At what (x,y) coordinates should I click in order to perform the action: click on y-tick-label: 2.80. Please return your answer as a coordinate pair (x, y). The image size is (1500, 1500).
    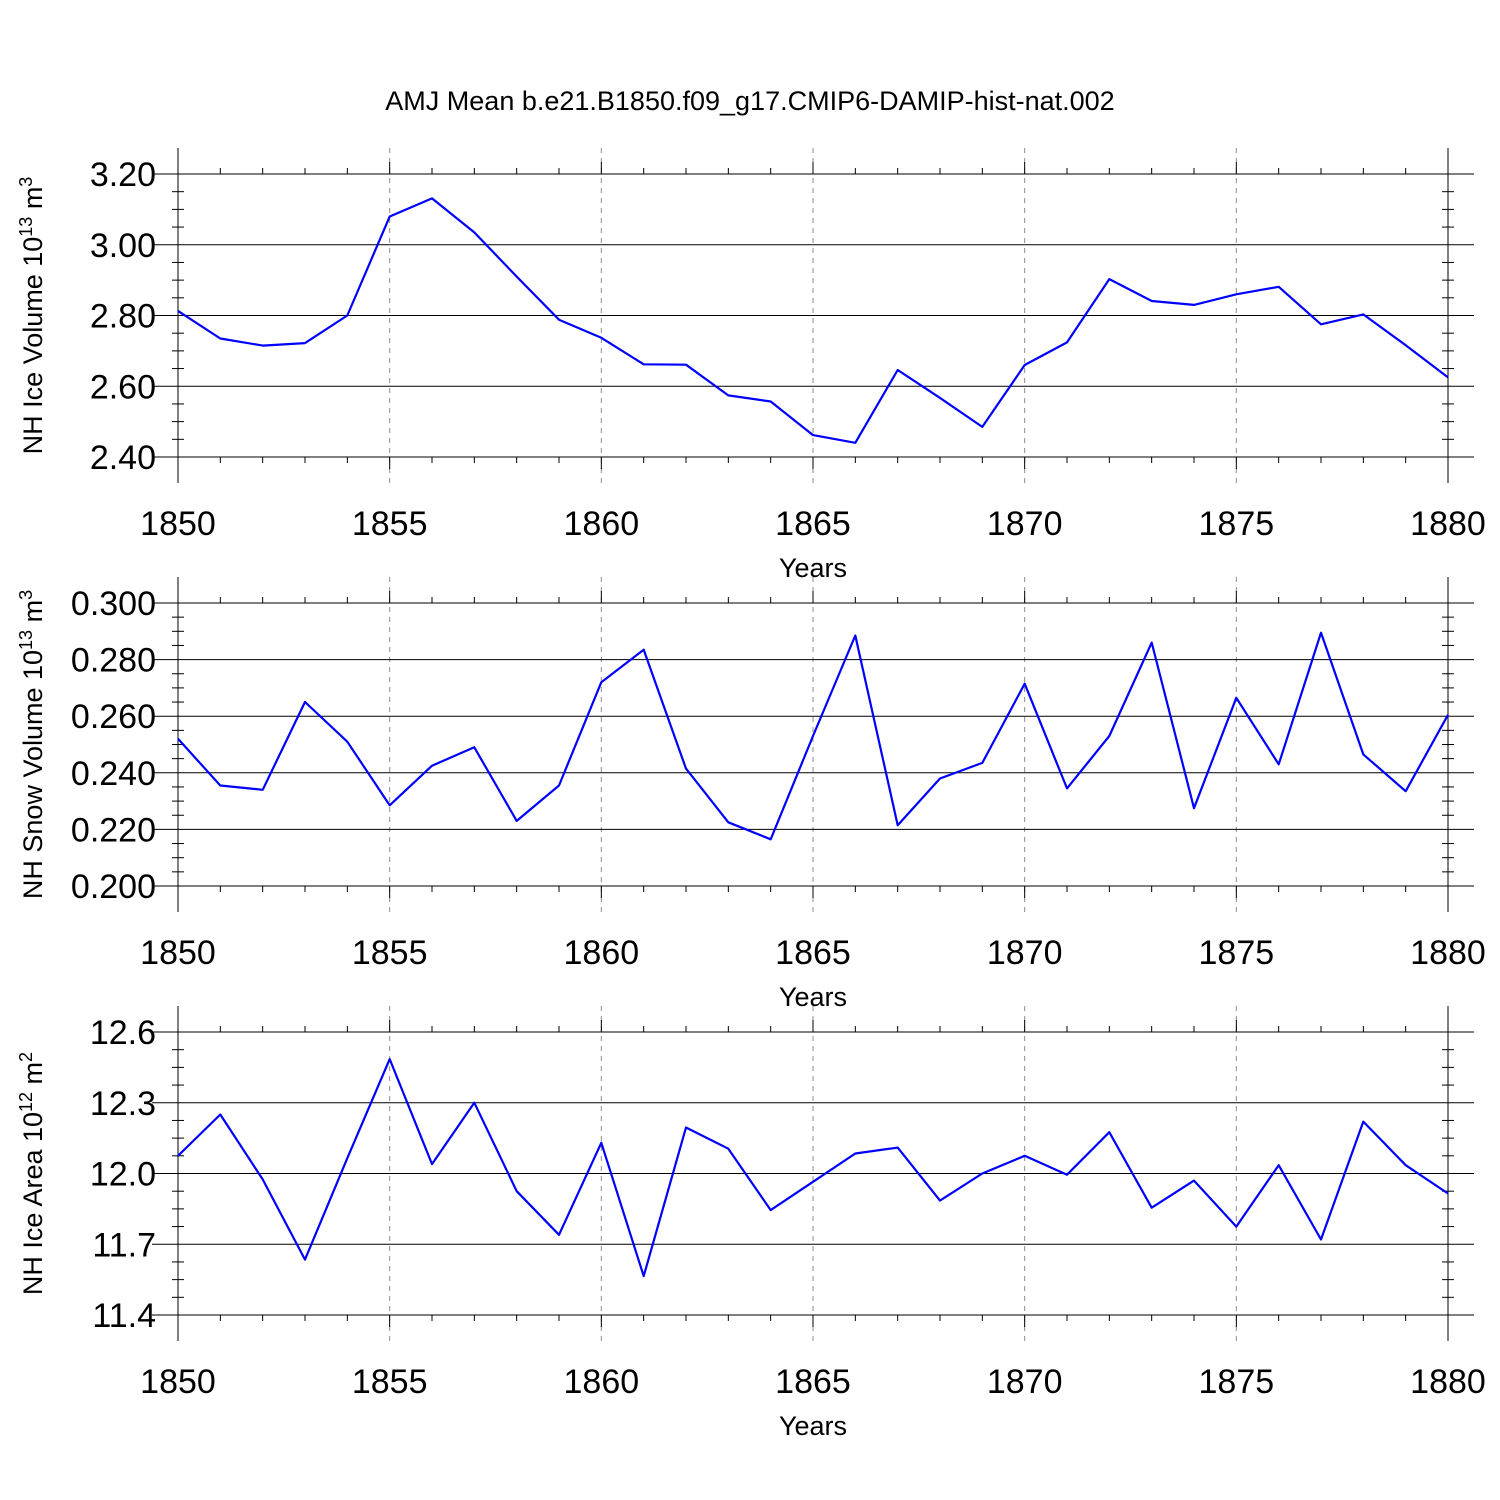
    Looking at the image, I should click on (123, 317).